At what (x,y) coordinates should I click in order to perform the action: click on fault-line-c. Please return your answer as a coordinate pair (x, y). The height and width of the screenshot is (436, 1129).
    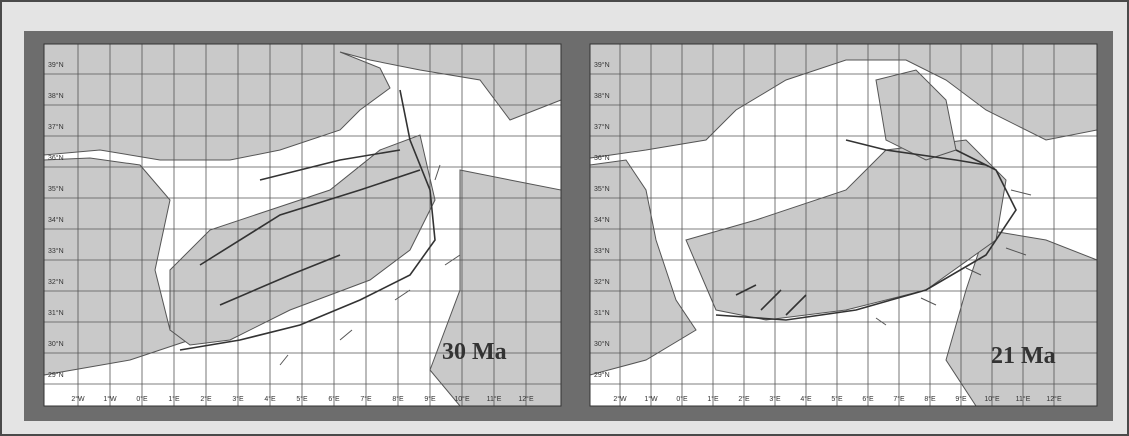
    Looking at the image, I should click on (330, 165).